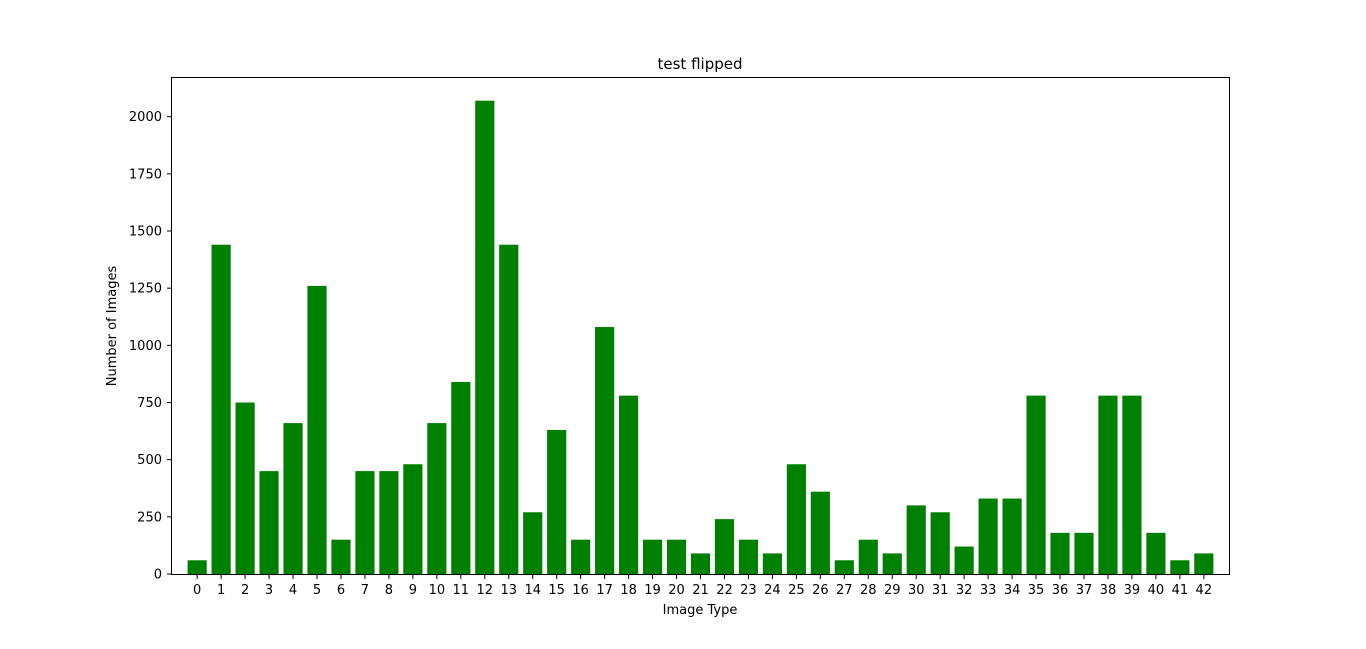  Describe the element at coordinates (1060, 590) in the screenshot. I see `x-tick-label: 36` at that location.